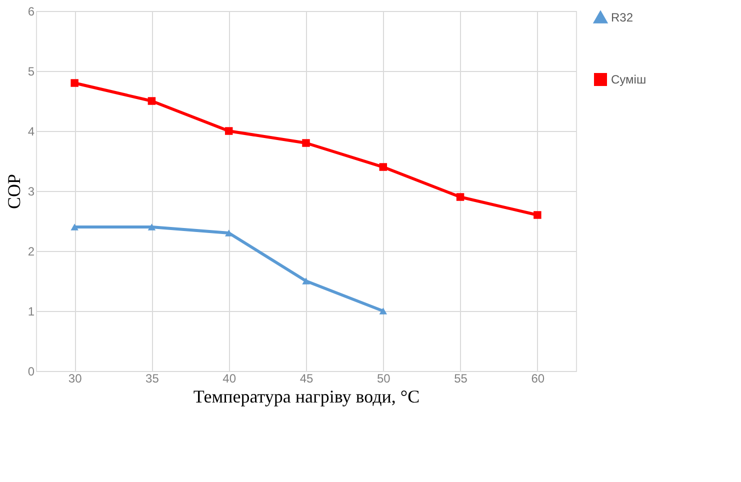  What do you see at coordinates (31, 11) in the screenshot?
I see `y-tick-label: 6` at bounding box center [31, 11].